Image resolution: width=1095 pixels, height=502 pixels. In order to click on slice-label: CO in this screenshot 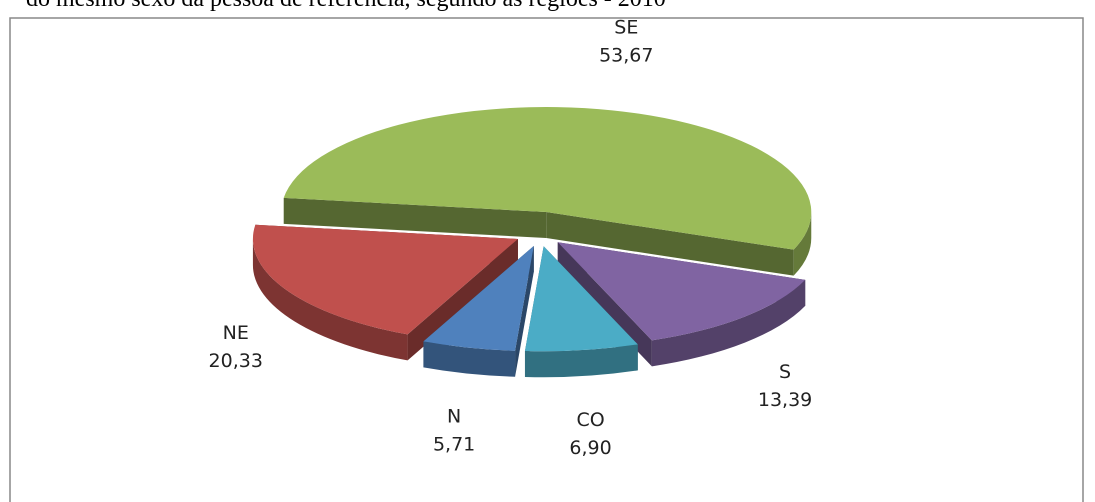, I will do `click(590, 420)`.